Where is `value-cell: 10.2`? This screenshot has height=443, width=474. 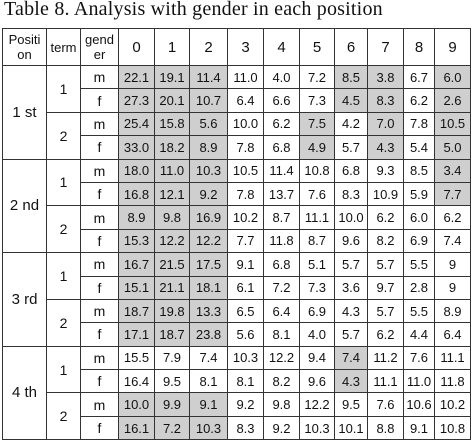
value-cell: 10.2 is located at coordinates (452, 404).